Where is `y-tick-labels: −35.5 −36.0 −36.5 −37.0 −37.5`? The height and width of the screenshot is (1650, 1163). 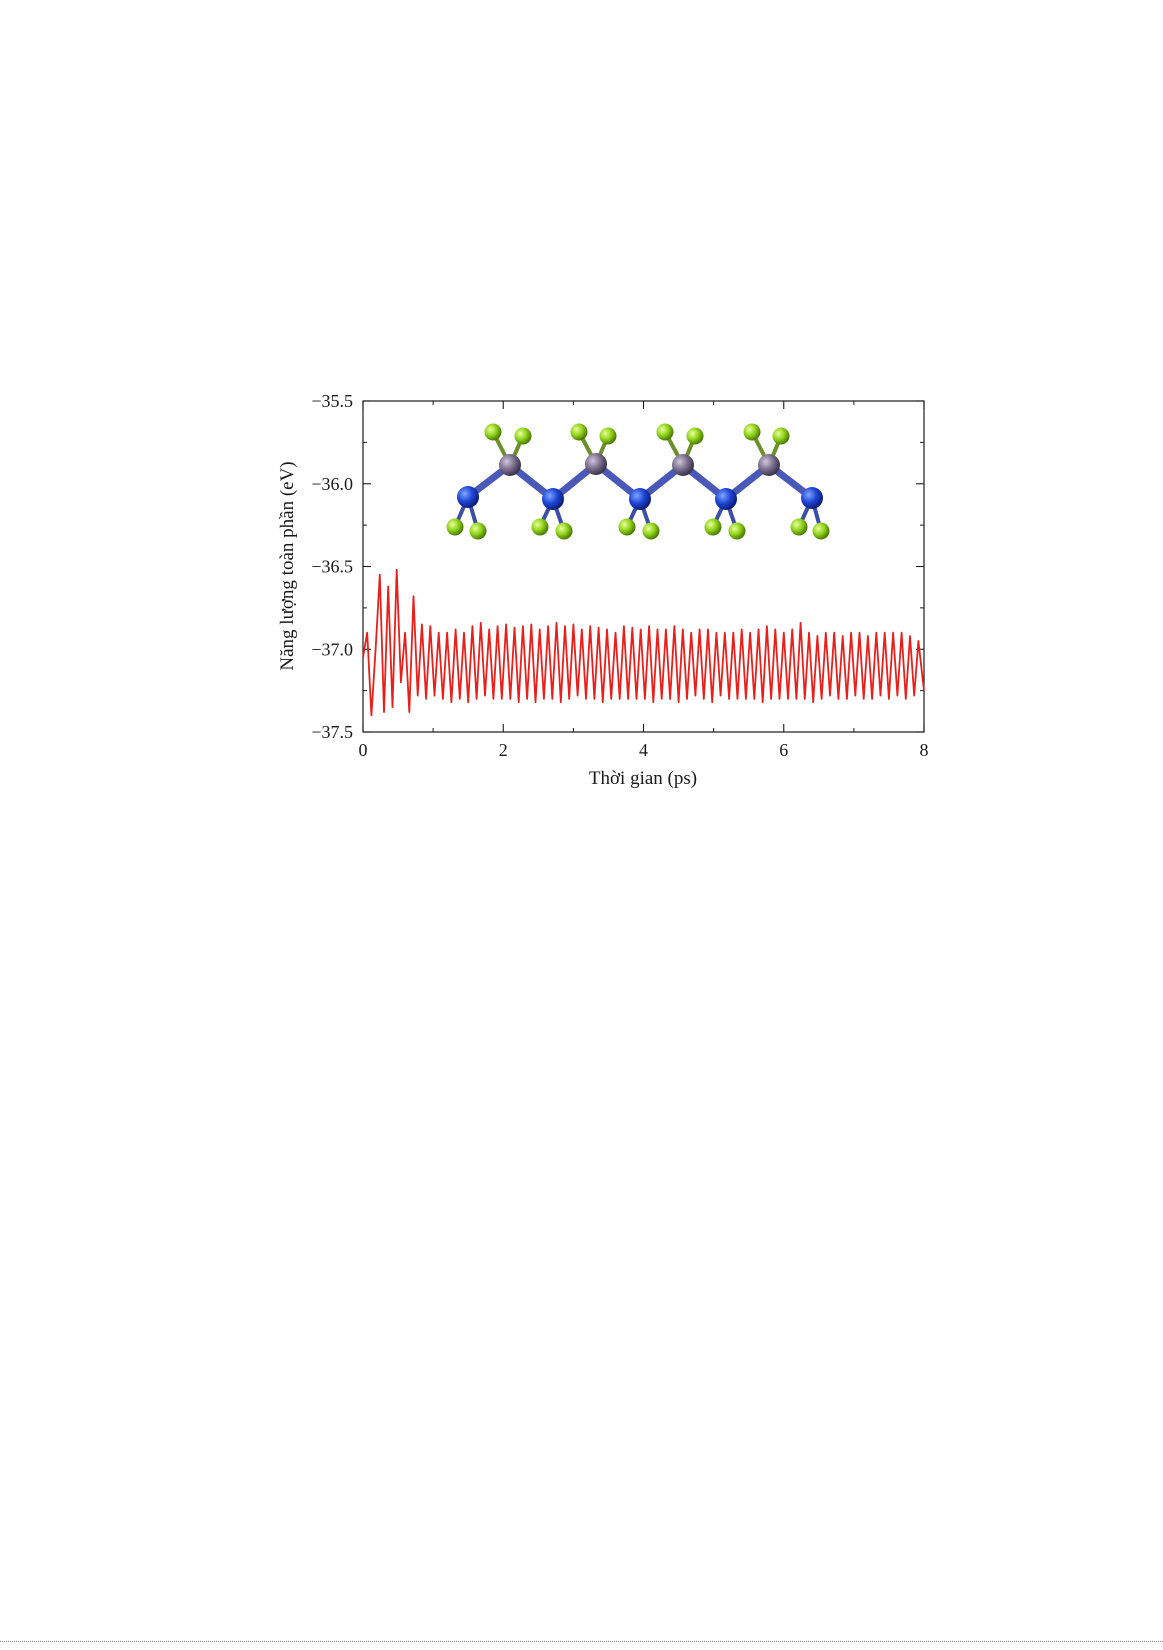
y-tick-labels: −35.5 −36.0 −36.5 −37.0 −37.5 is located at coordinates (332, 566).